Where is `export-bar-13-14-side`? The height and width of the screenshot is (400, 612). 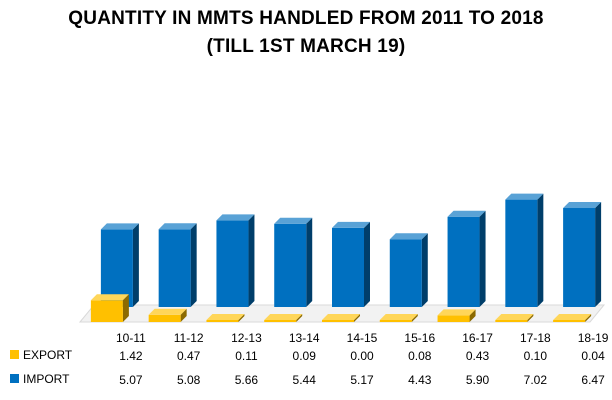 export-bar-13-14-side is located at coordinates (299, 318).